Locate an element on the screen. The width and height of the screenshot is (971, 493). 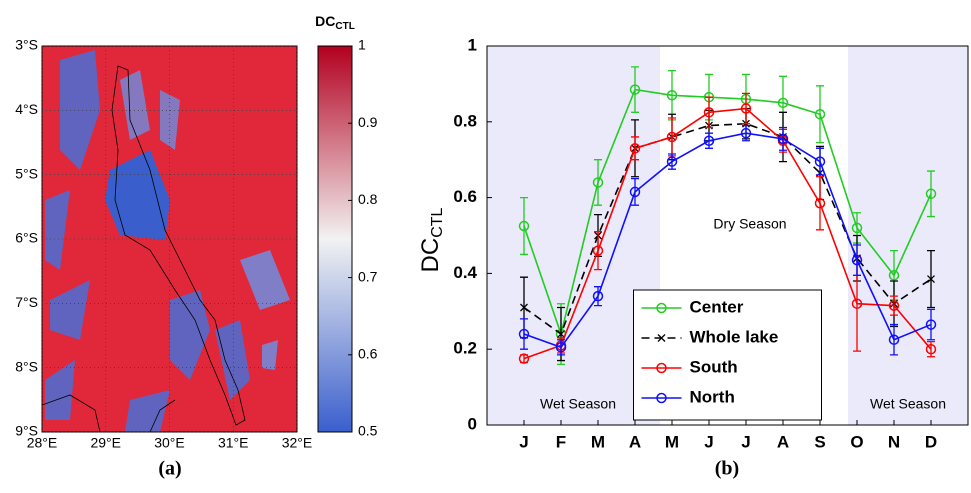
x-tick-label: O is located at coordinates (856, 441).